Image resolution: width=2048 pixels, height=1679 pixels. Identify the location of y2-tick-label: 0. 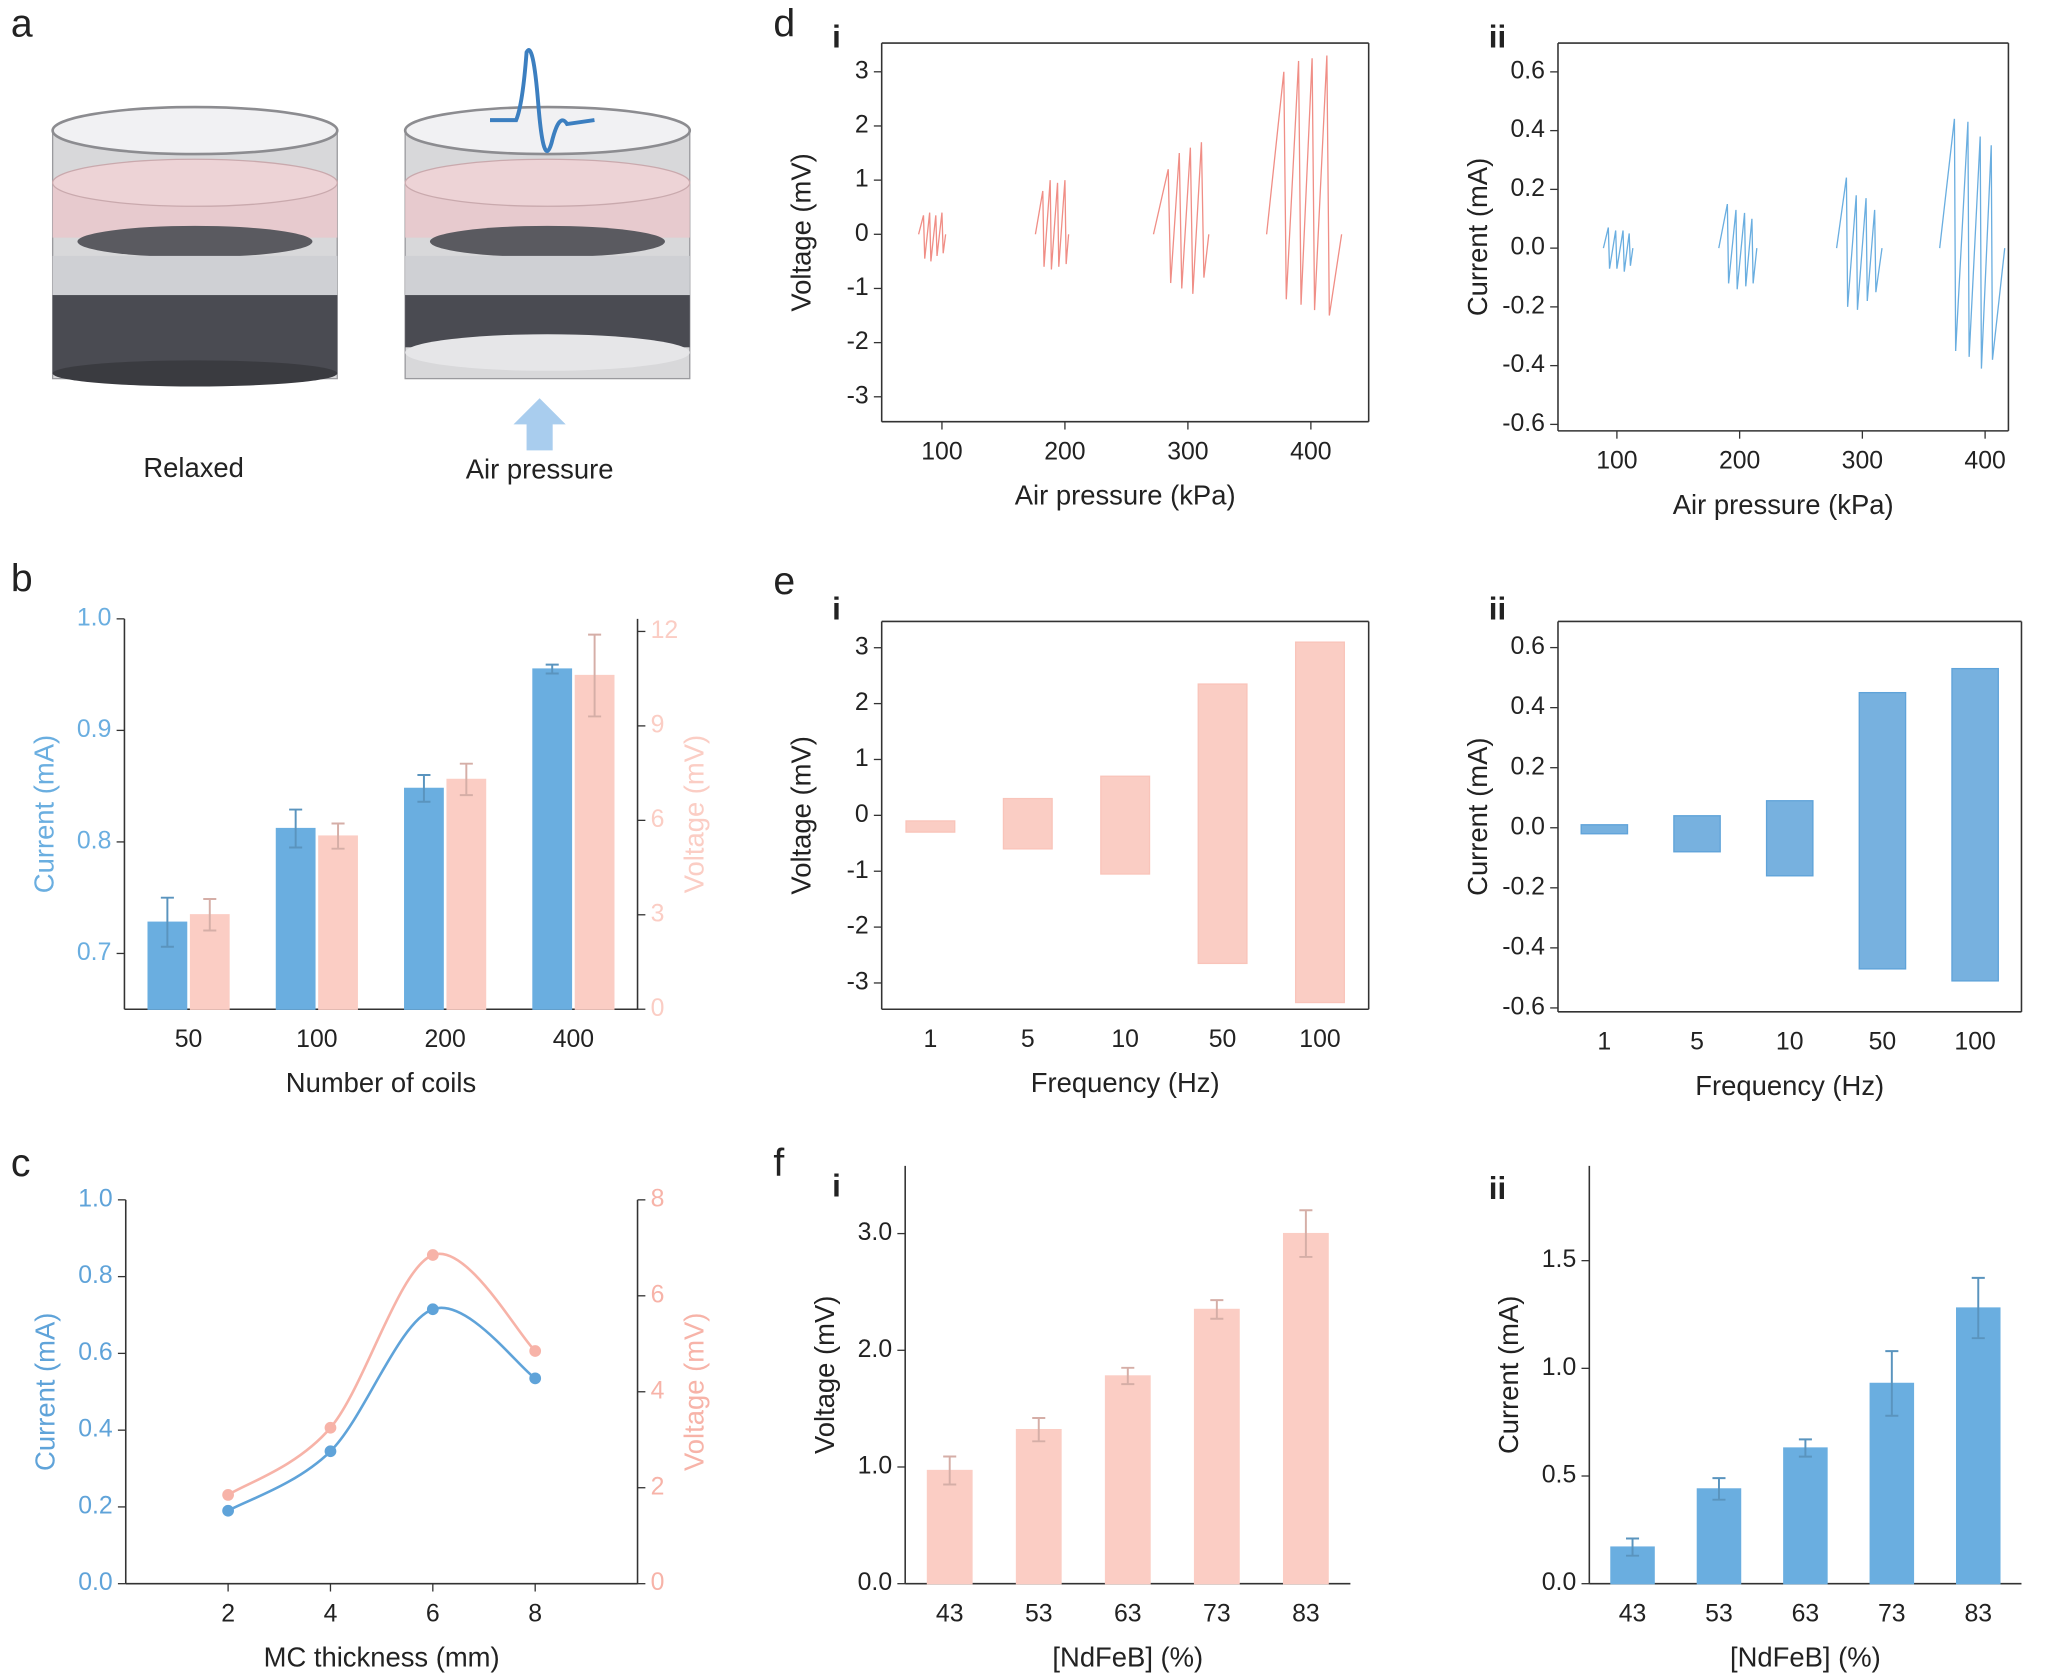
(658, 1582).